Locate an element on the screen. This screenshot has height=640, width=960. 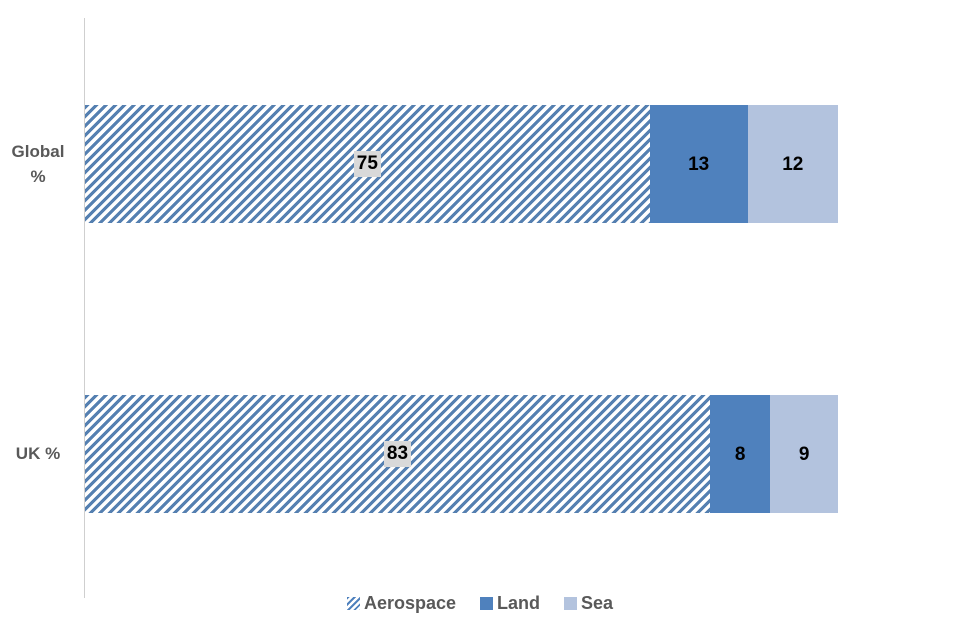
legend: Aerospace Land Sea is located at coordinates (480, 603).